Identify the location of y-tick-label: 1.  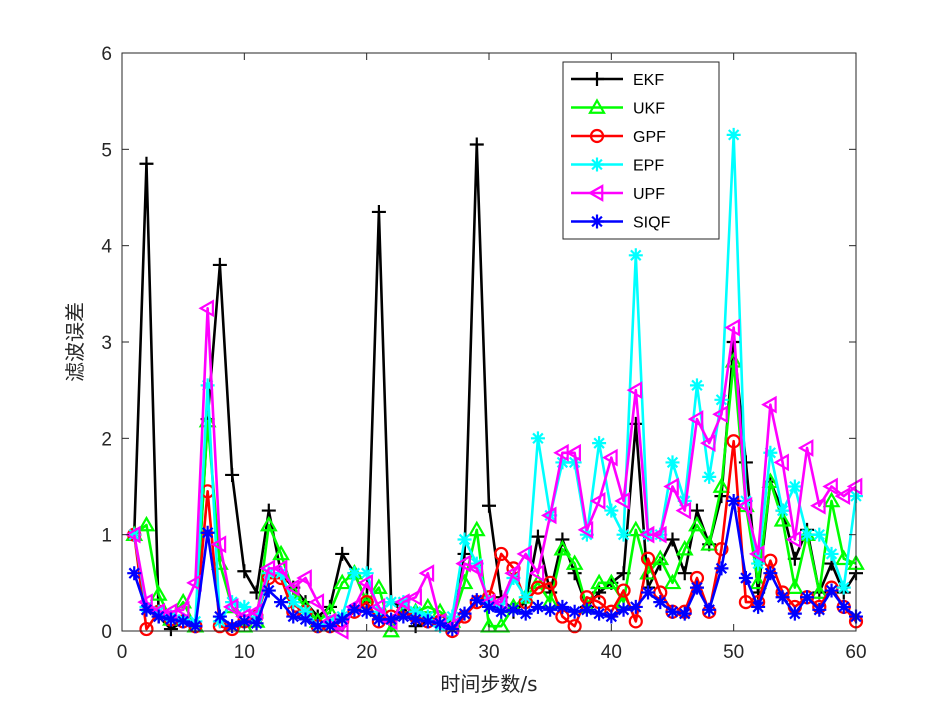
(106, 536).